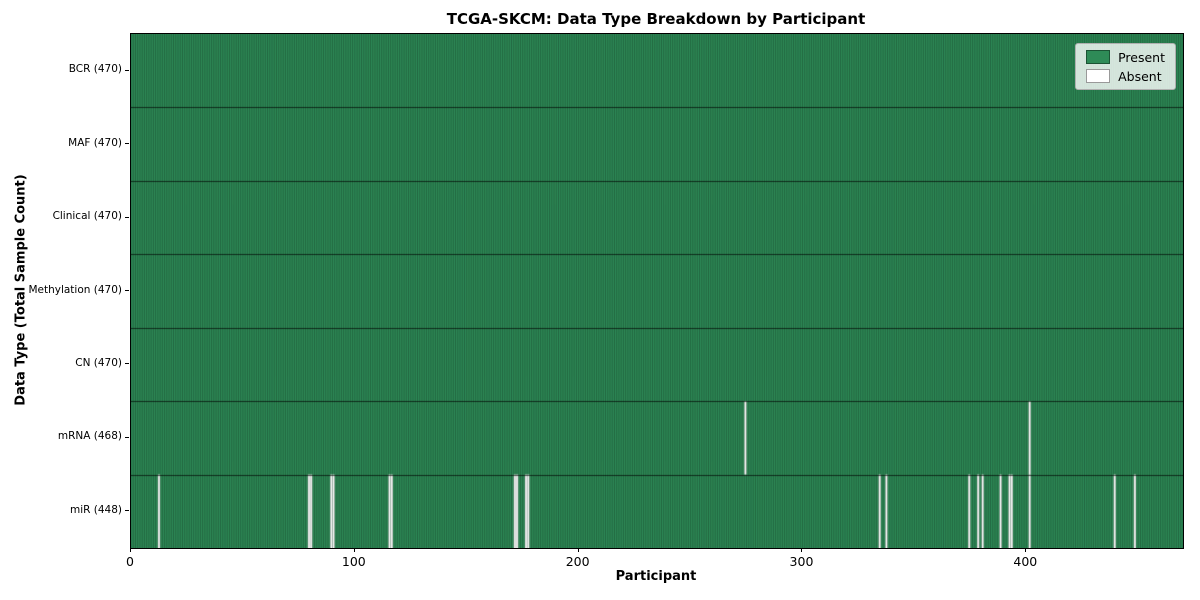 This screenshot has height=600, width=1200. I want to click on y-tick-label: miR (448), so click(95, 509).